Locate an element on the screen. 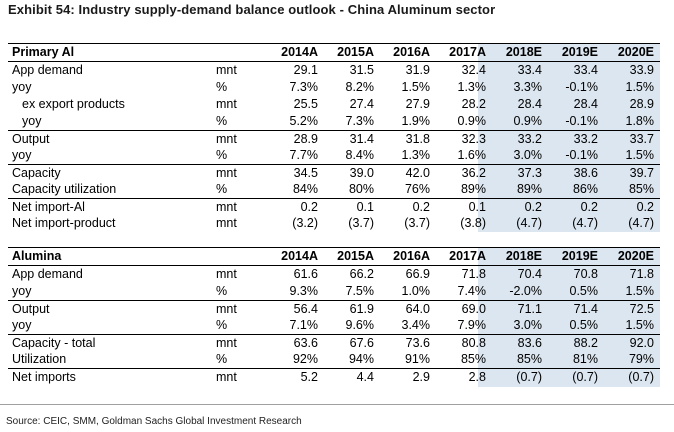 The image size is (674, 432). value-cell: 4.4 is located at coordinates (365, 377).